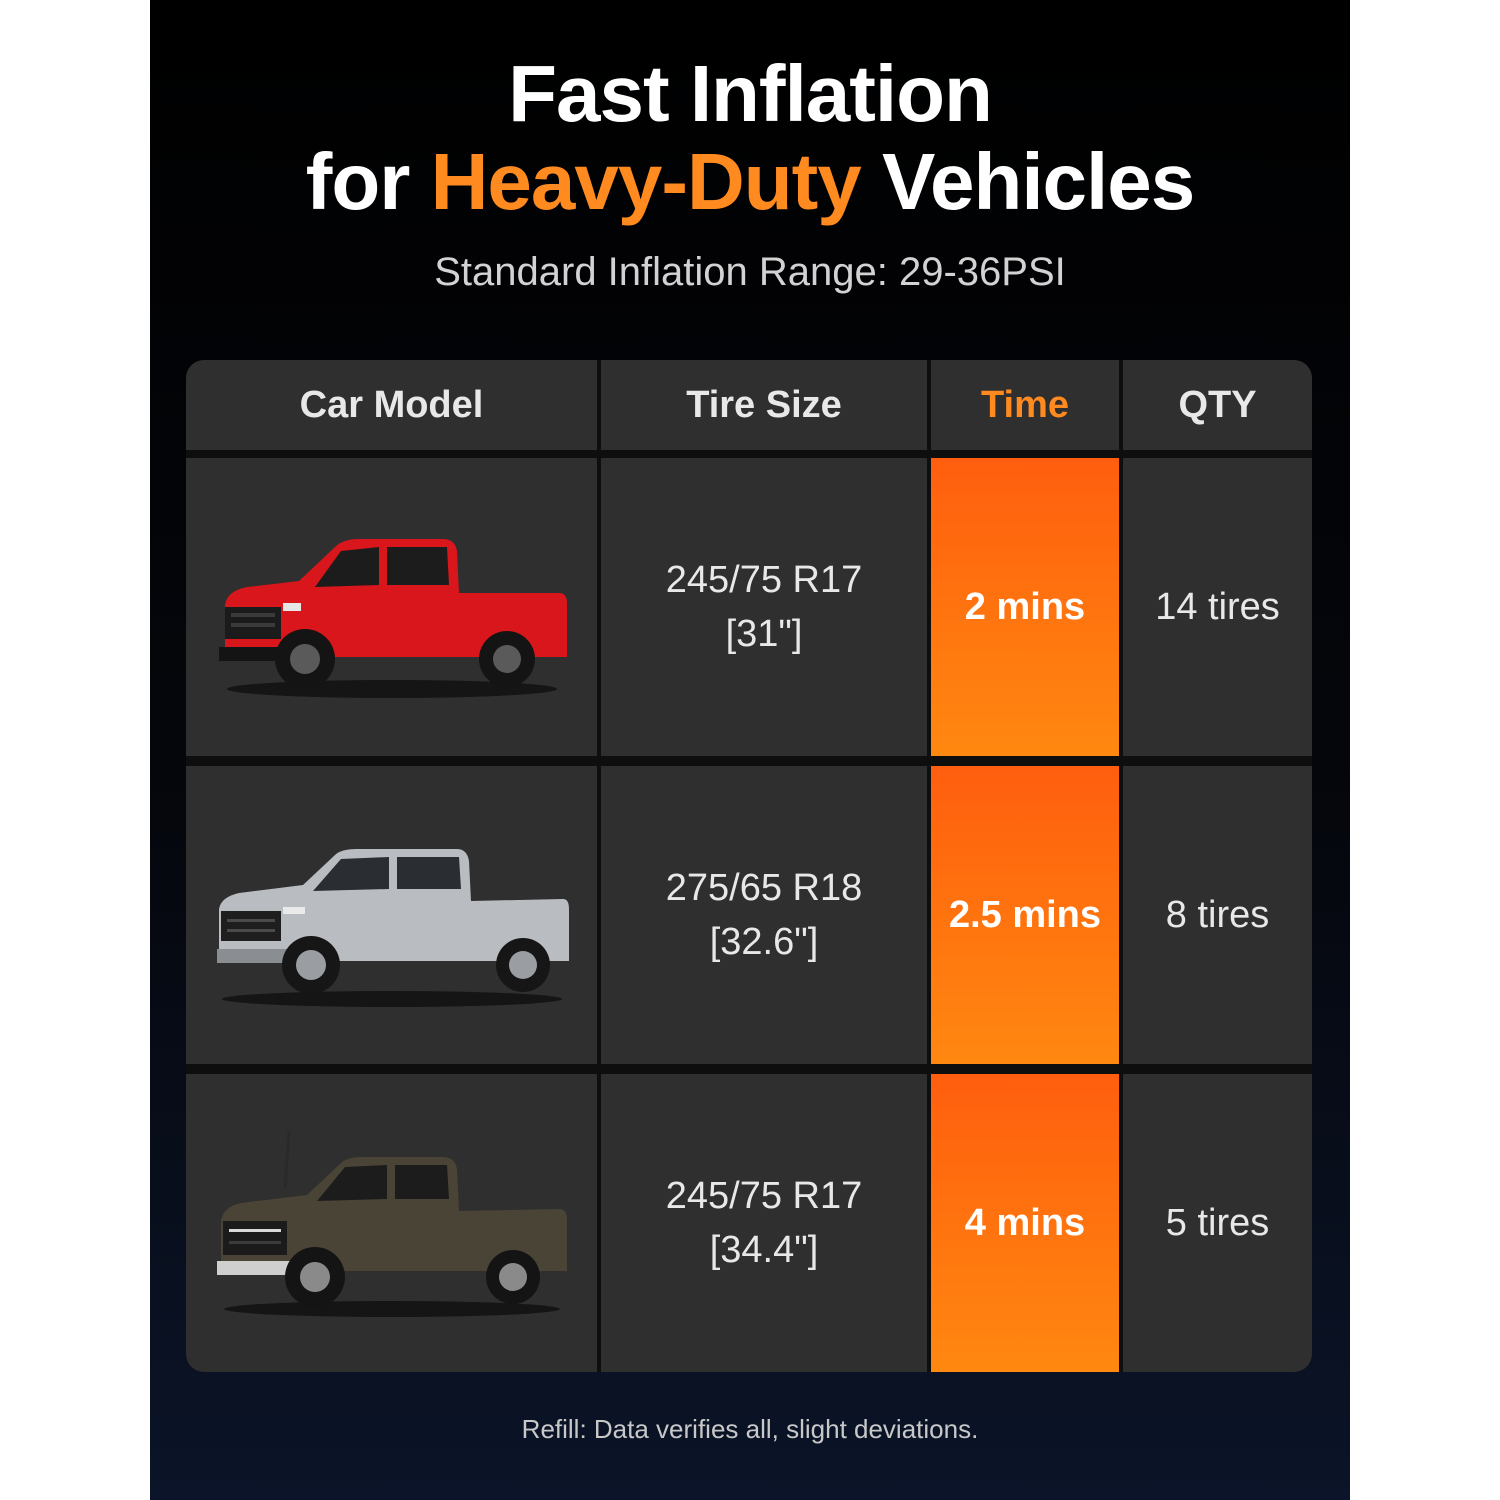 This screenshot has width=1500, height=1500. I want to click on tire-size-cell-3: 245/75 R17 [34.4"], so click(764, 1223).